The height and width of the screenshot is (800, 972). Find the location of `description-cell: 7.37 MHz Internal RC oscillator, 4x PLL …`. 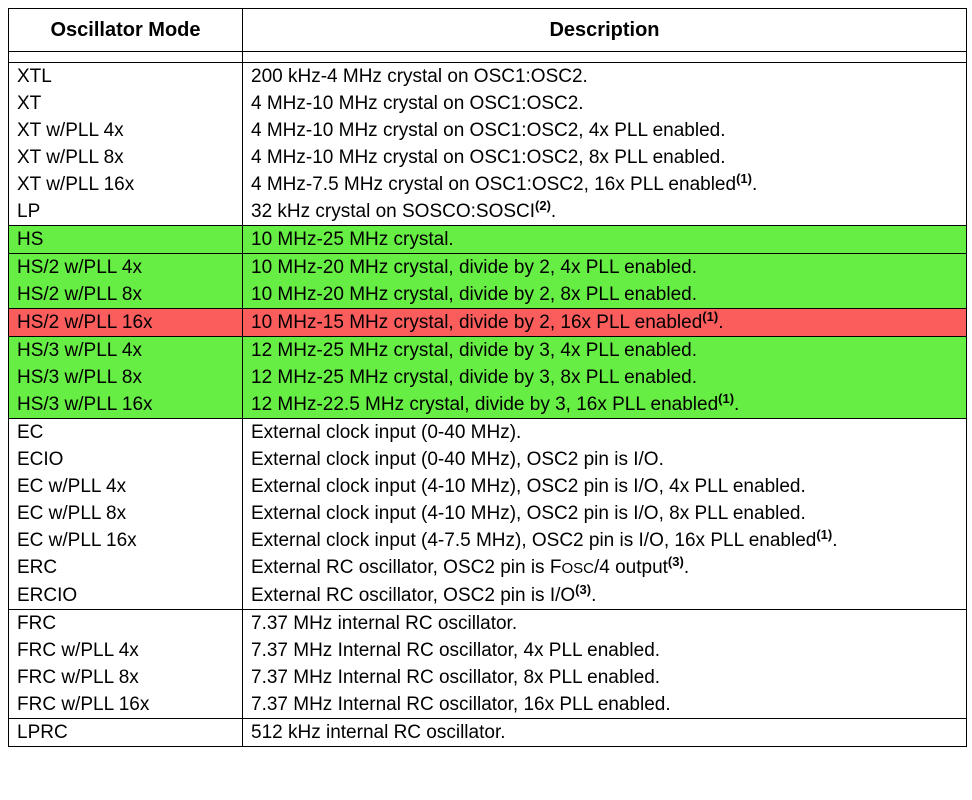

description-cell: 7.37 MHz Internal RC oscillator, 4x PLL … is located at coordinates (604, 650).